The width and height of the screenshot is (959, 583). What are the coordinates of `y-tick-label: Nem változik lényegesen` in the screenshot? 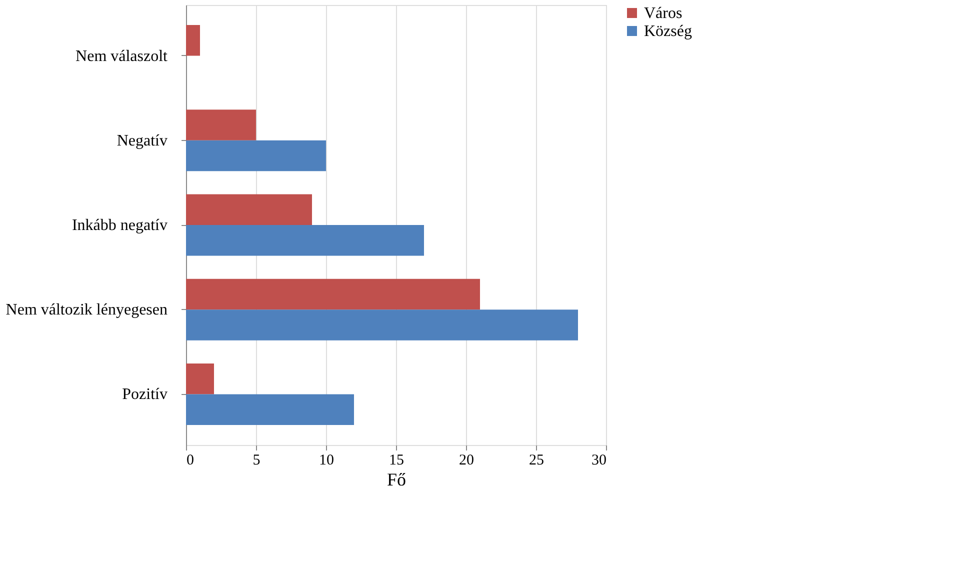 It's located at (87, 310).